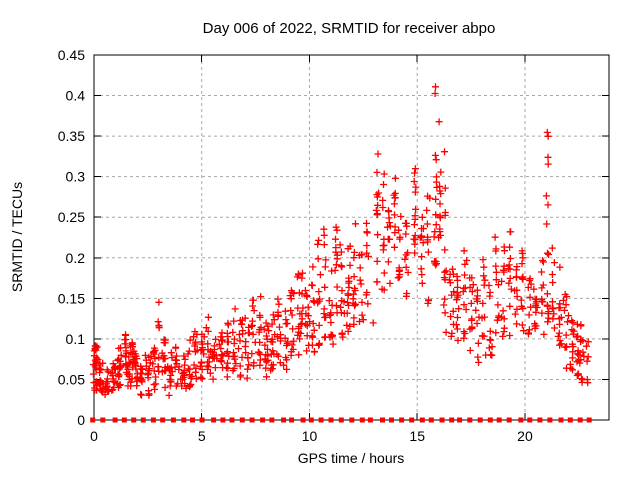  Describe the element at coordinates (76, 258) in the screenshot. I see `y-tick-label: 0.2` at that location.